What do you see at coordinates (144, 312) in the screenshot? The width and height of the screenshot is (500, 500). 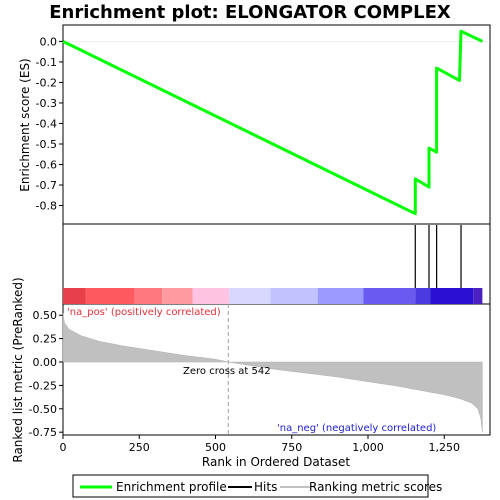 I see `positive-correlation-label: 'na_pos' (positively correlated)` at bounding box center [144, 312].